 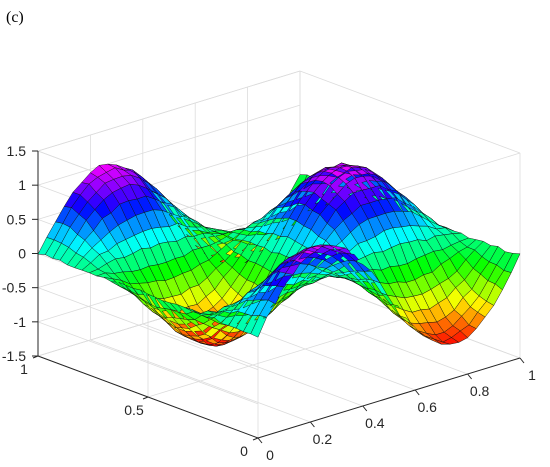 I want to click on panel-label: (c), so click(x=15, y=17).